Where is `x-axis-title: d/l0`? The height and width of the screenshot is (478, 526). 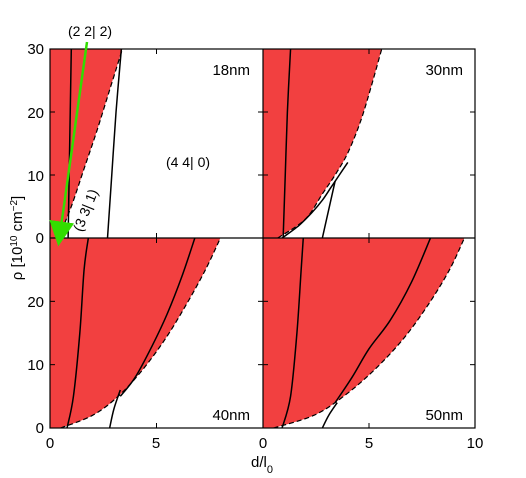 x-axis-title: d/l0 is located at coordinates (262, 465).